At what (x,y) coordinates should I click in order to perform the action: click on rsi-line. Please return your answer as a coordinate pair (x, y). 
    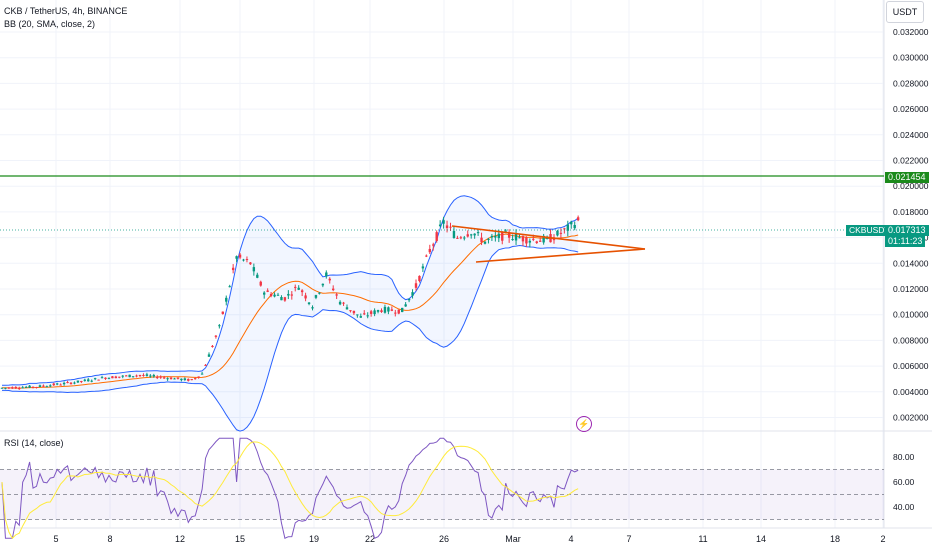
    Looking at the image, I should click on (290, 488).